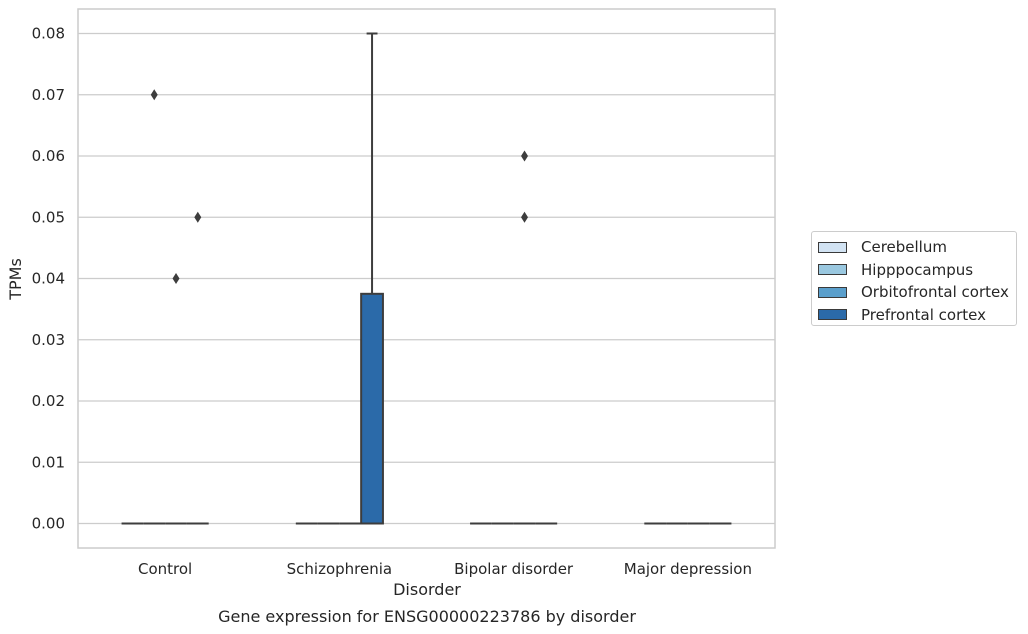 This screenshot has width=1028, height=634. What do you see at coordinates (935, 292) in the screenshot?
I see `legend-label: Orbitofrontal cortex` at bounding box center [935, 292].